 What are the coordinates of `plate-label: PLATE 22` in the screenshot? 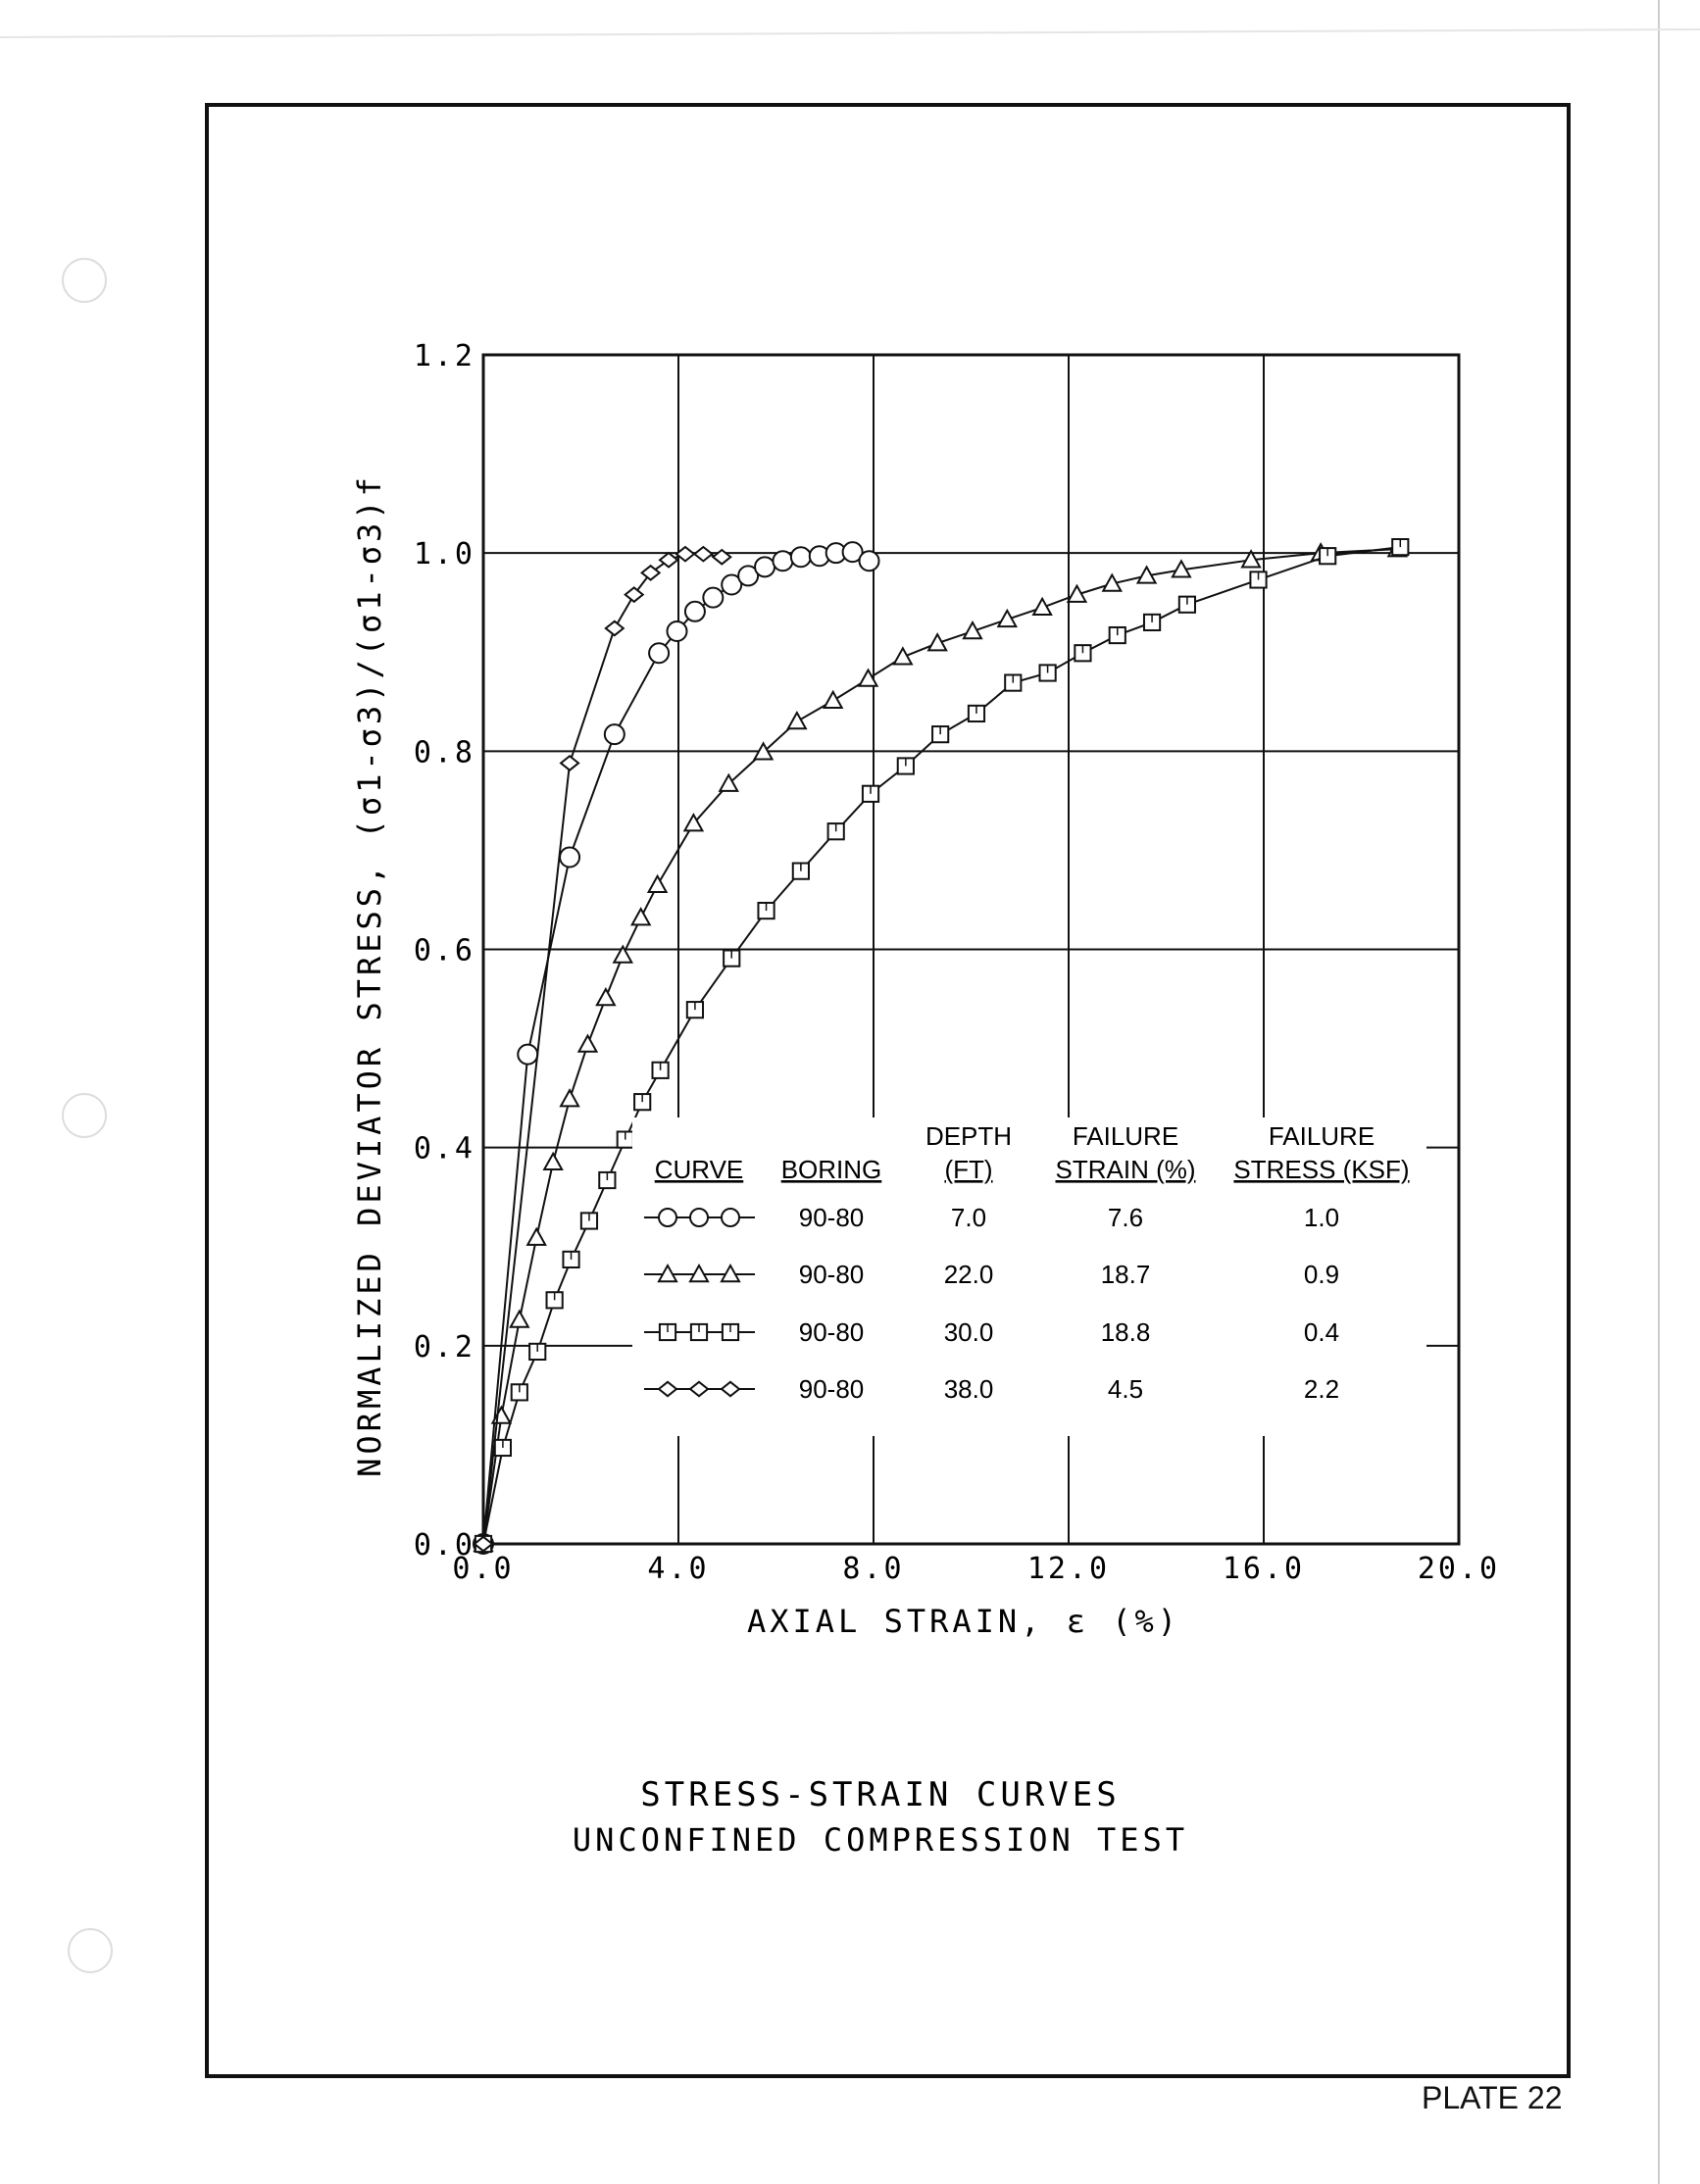 It's located at (1492, 2097).